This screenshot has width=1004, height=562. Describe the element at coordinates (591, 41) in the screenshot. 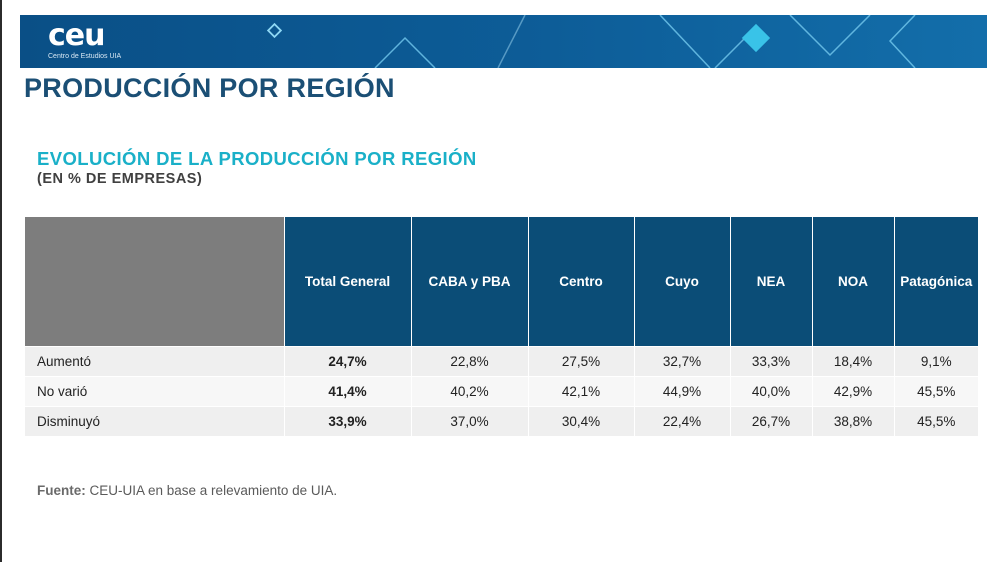

I see `banner-decoration` at that location.